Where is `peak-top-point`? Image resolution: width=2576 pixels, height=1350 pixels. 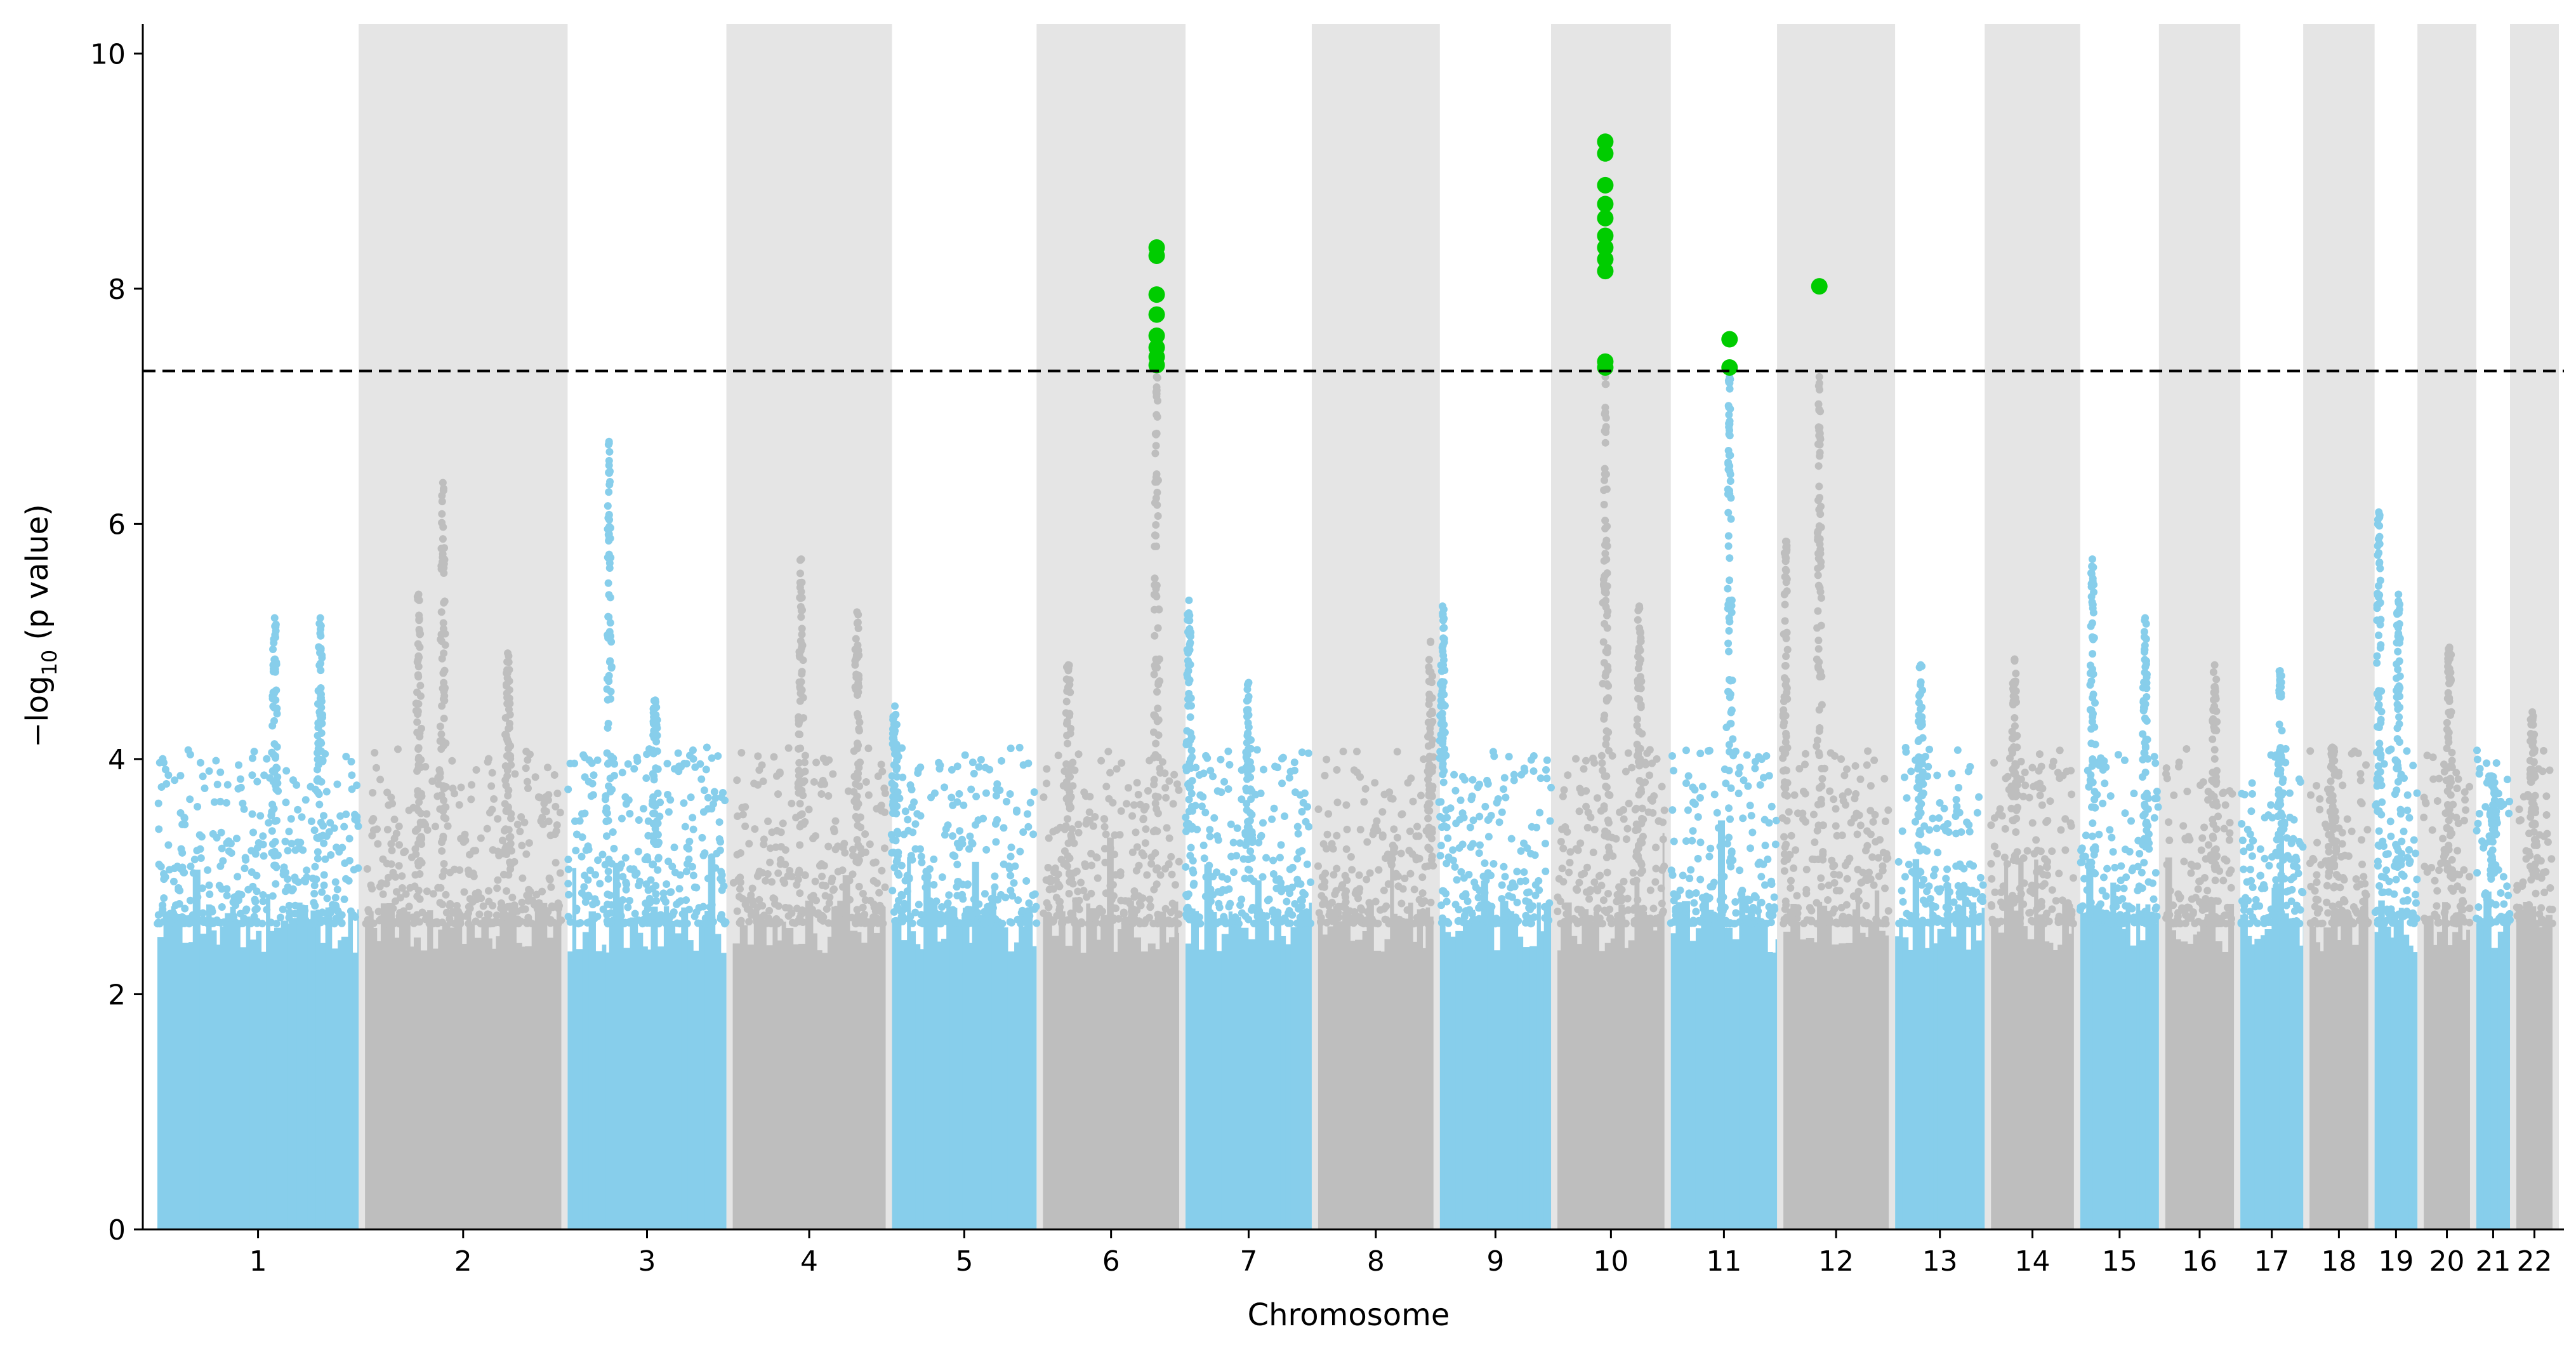 peak-top-point is located at coordinates (1189, 600).